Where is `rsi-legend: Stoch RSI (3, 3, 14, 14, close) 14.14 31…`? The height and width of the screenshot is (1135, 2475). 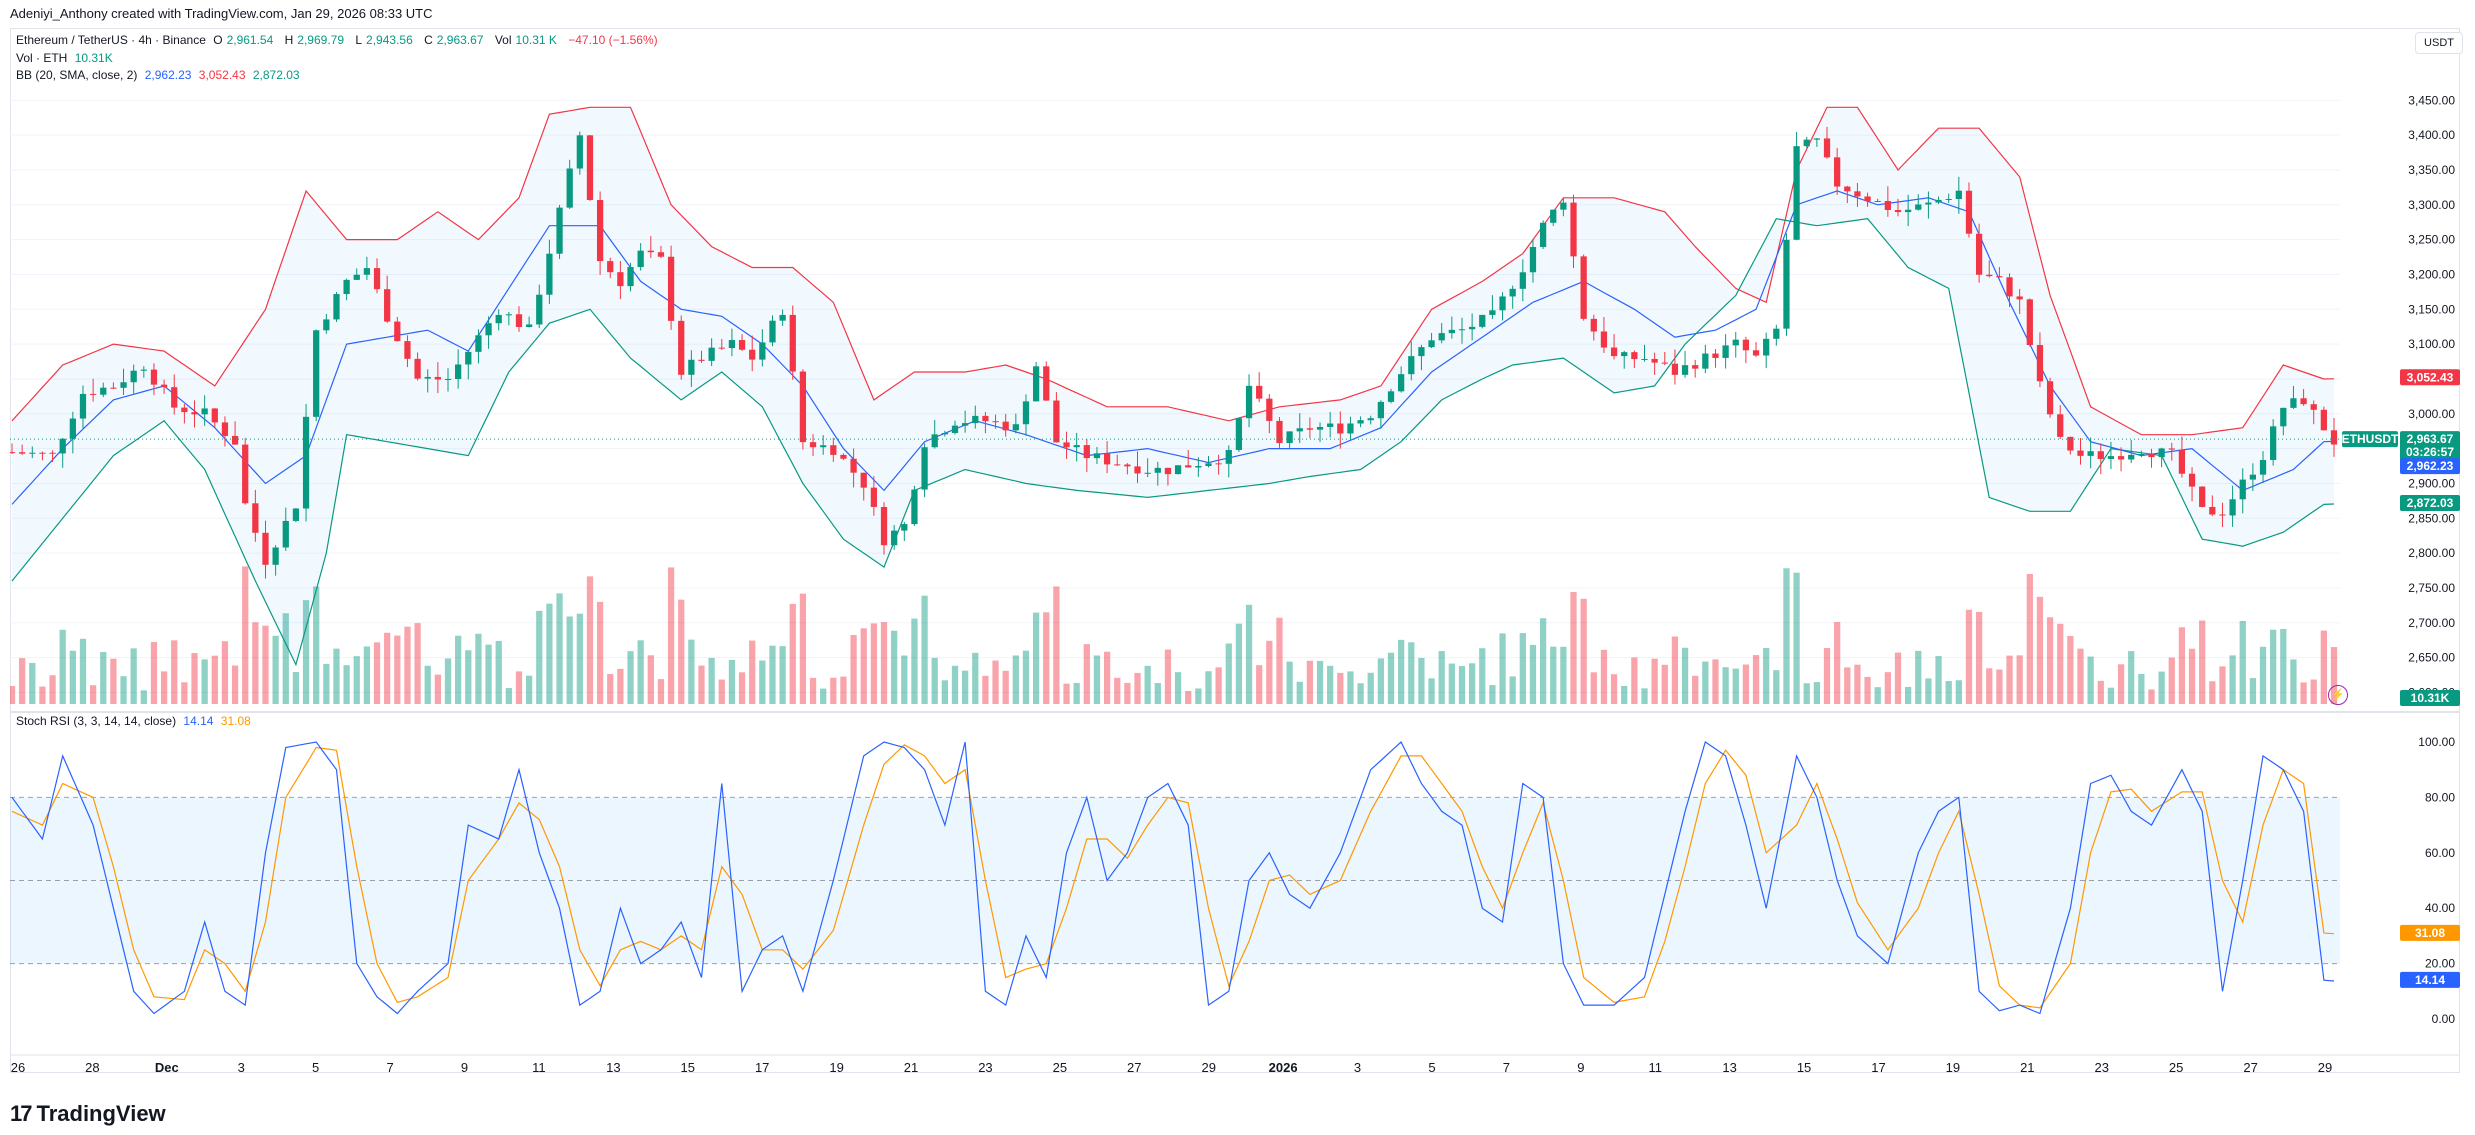
rsi-legend: Stoch RSI (3, 3, 14, 14, close) 14.14 31… is located at coordinates (135, 721).